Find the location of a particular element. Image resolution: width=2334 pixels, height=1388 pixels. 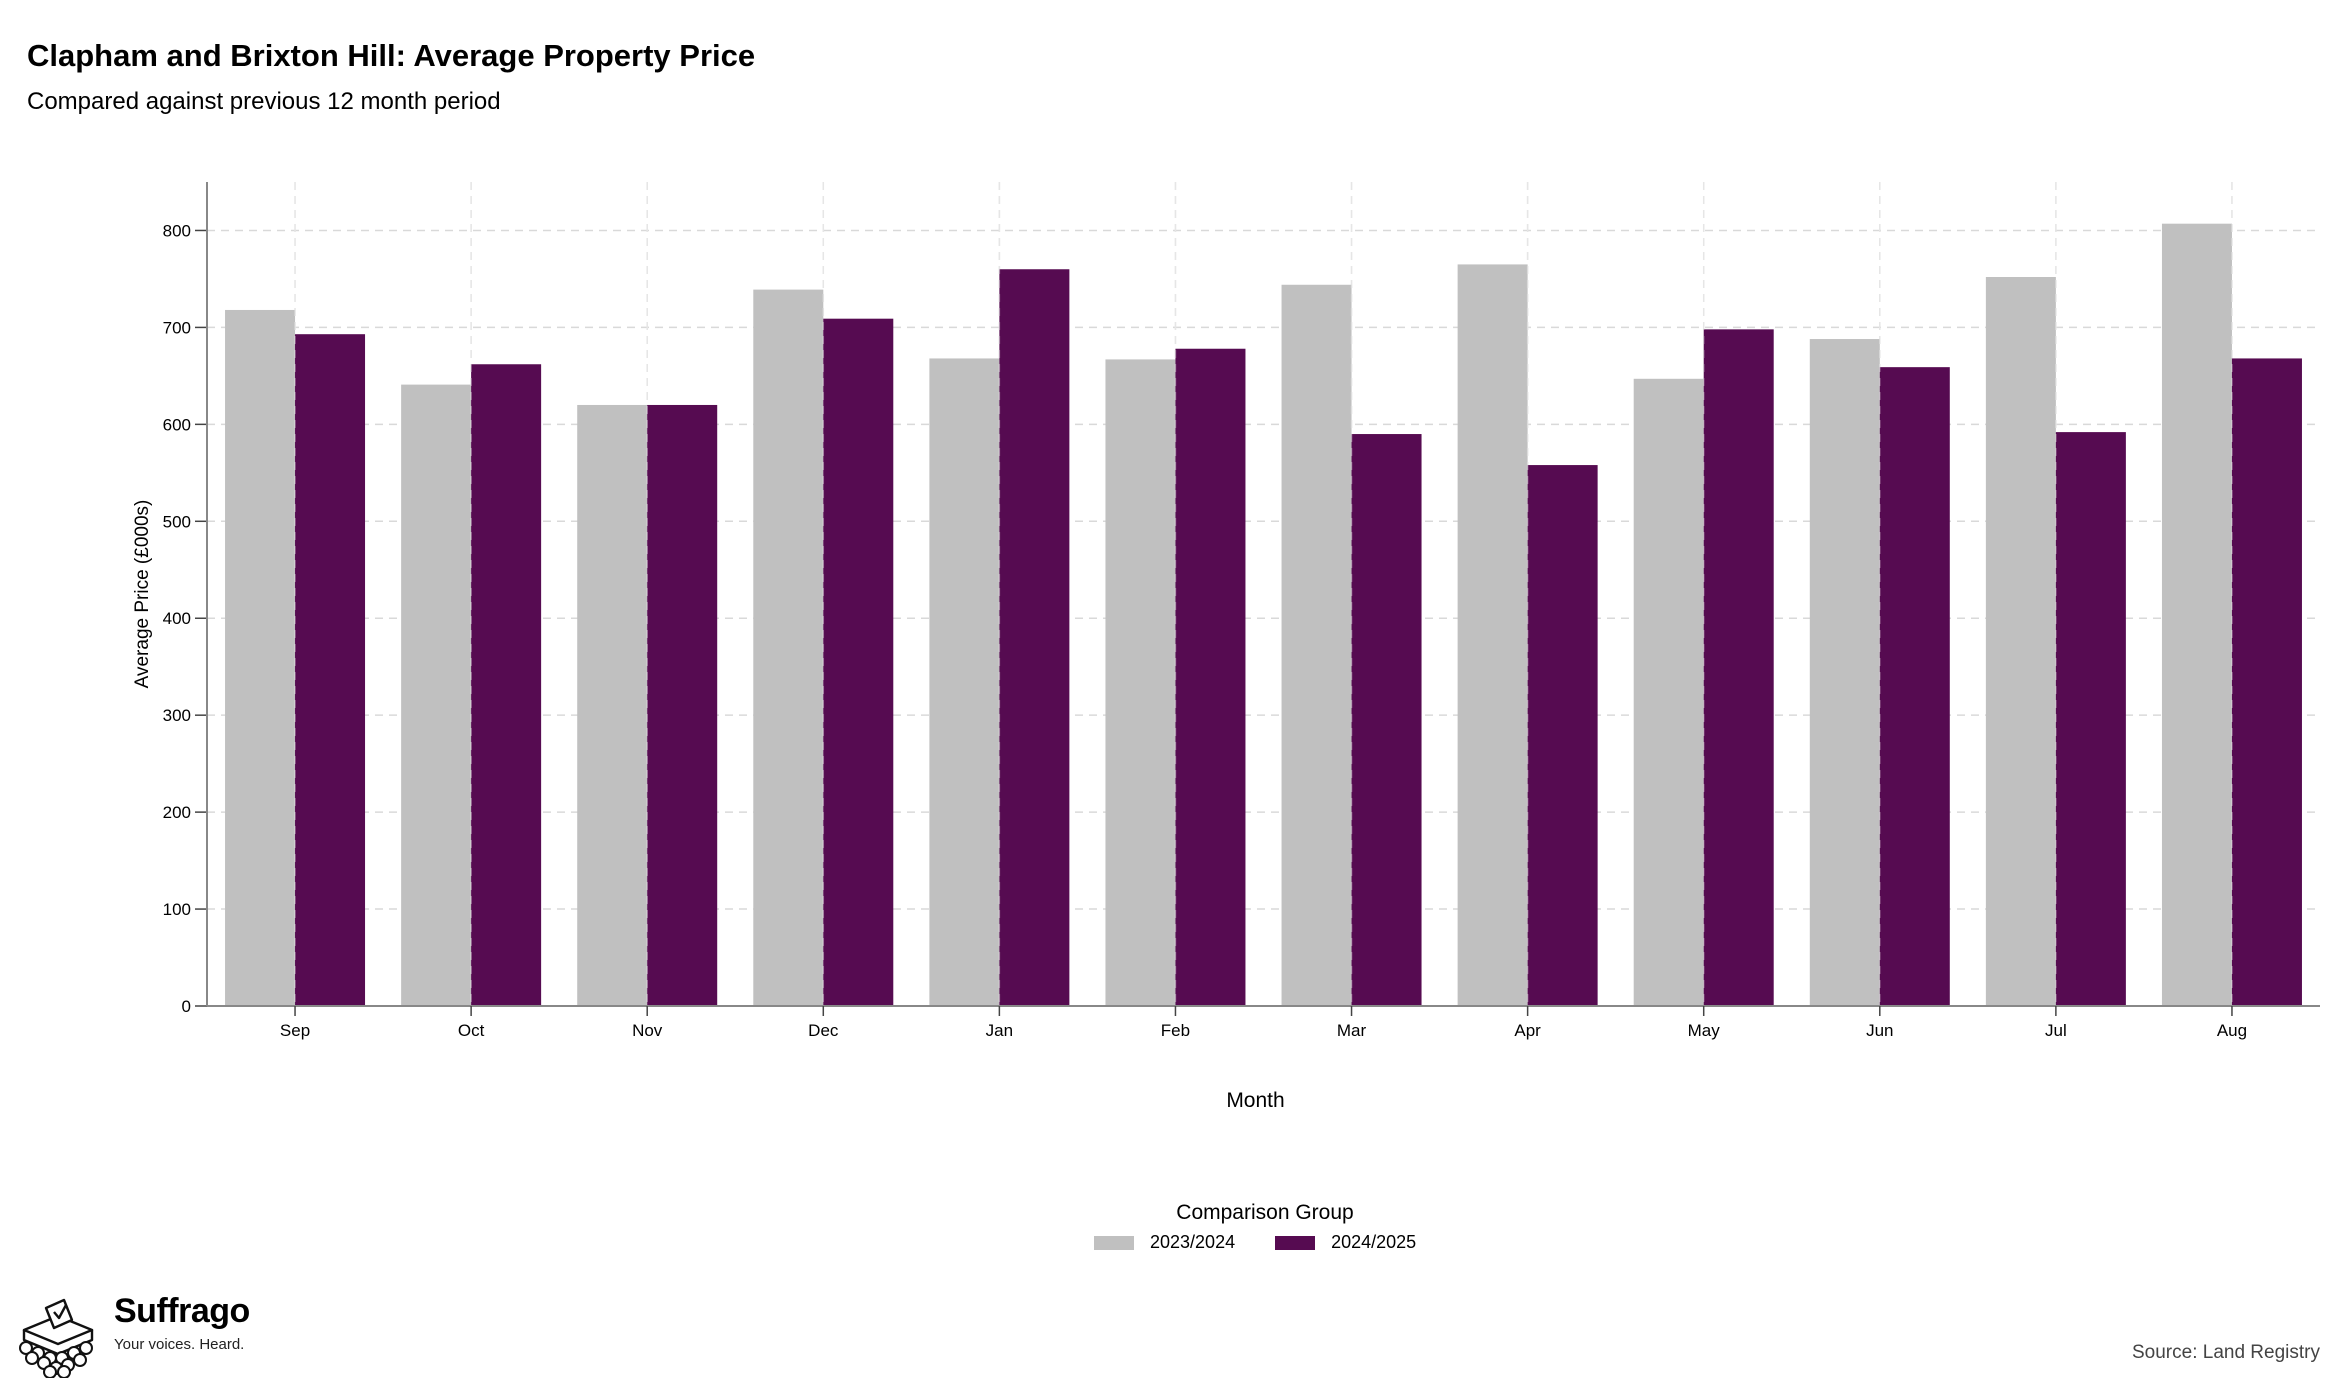

x-tick-label: Jul is located at coordinates (2056, 1030).